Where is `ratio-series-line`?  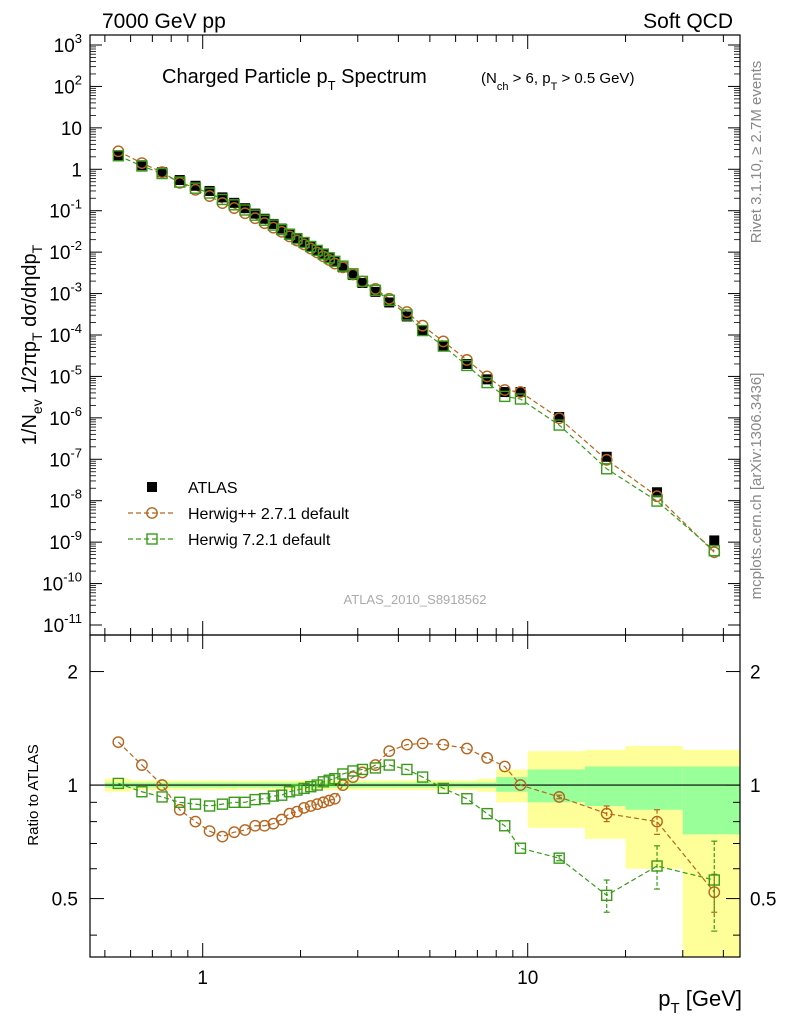 ratio-series-line is located at coordinates (416, 817).